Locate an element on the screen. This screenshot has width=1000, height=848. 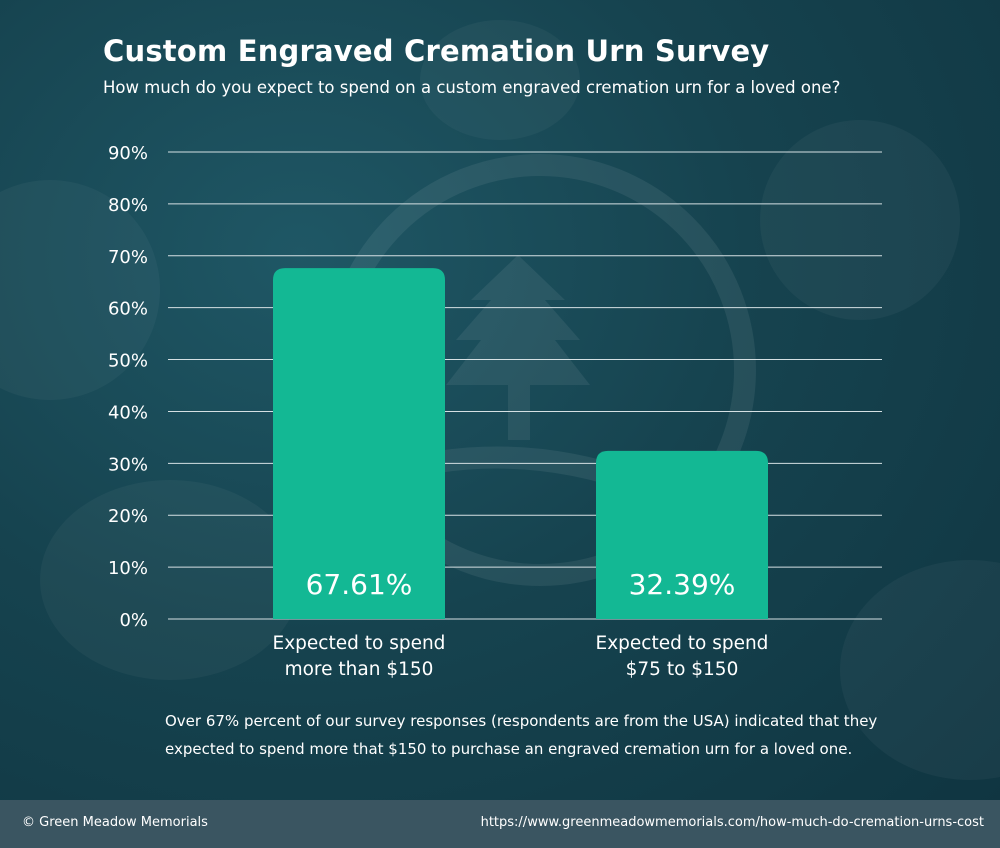
y-axis-ticks: 0% 10% 20% 30% 40% 50% 60% 70% 80% 90% is located at coordinates (128, 387).